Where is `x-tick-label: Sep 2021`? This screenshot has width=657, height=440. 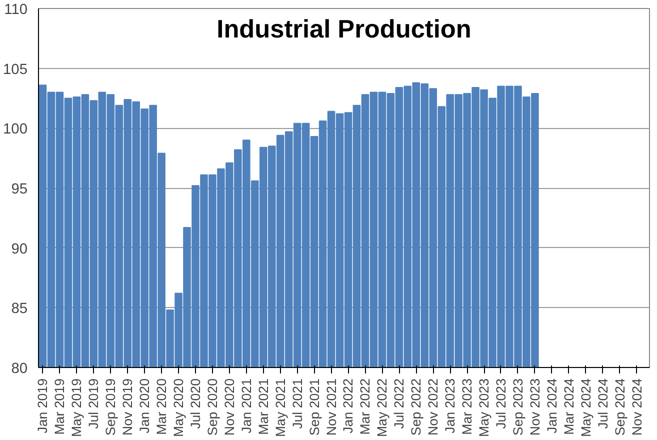 x-tick-label: Sep 2021 is located at coordinates (314, 407).